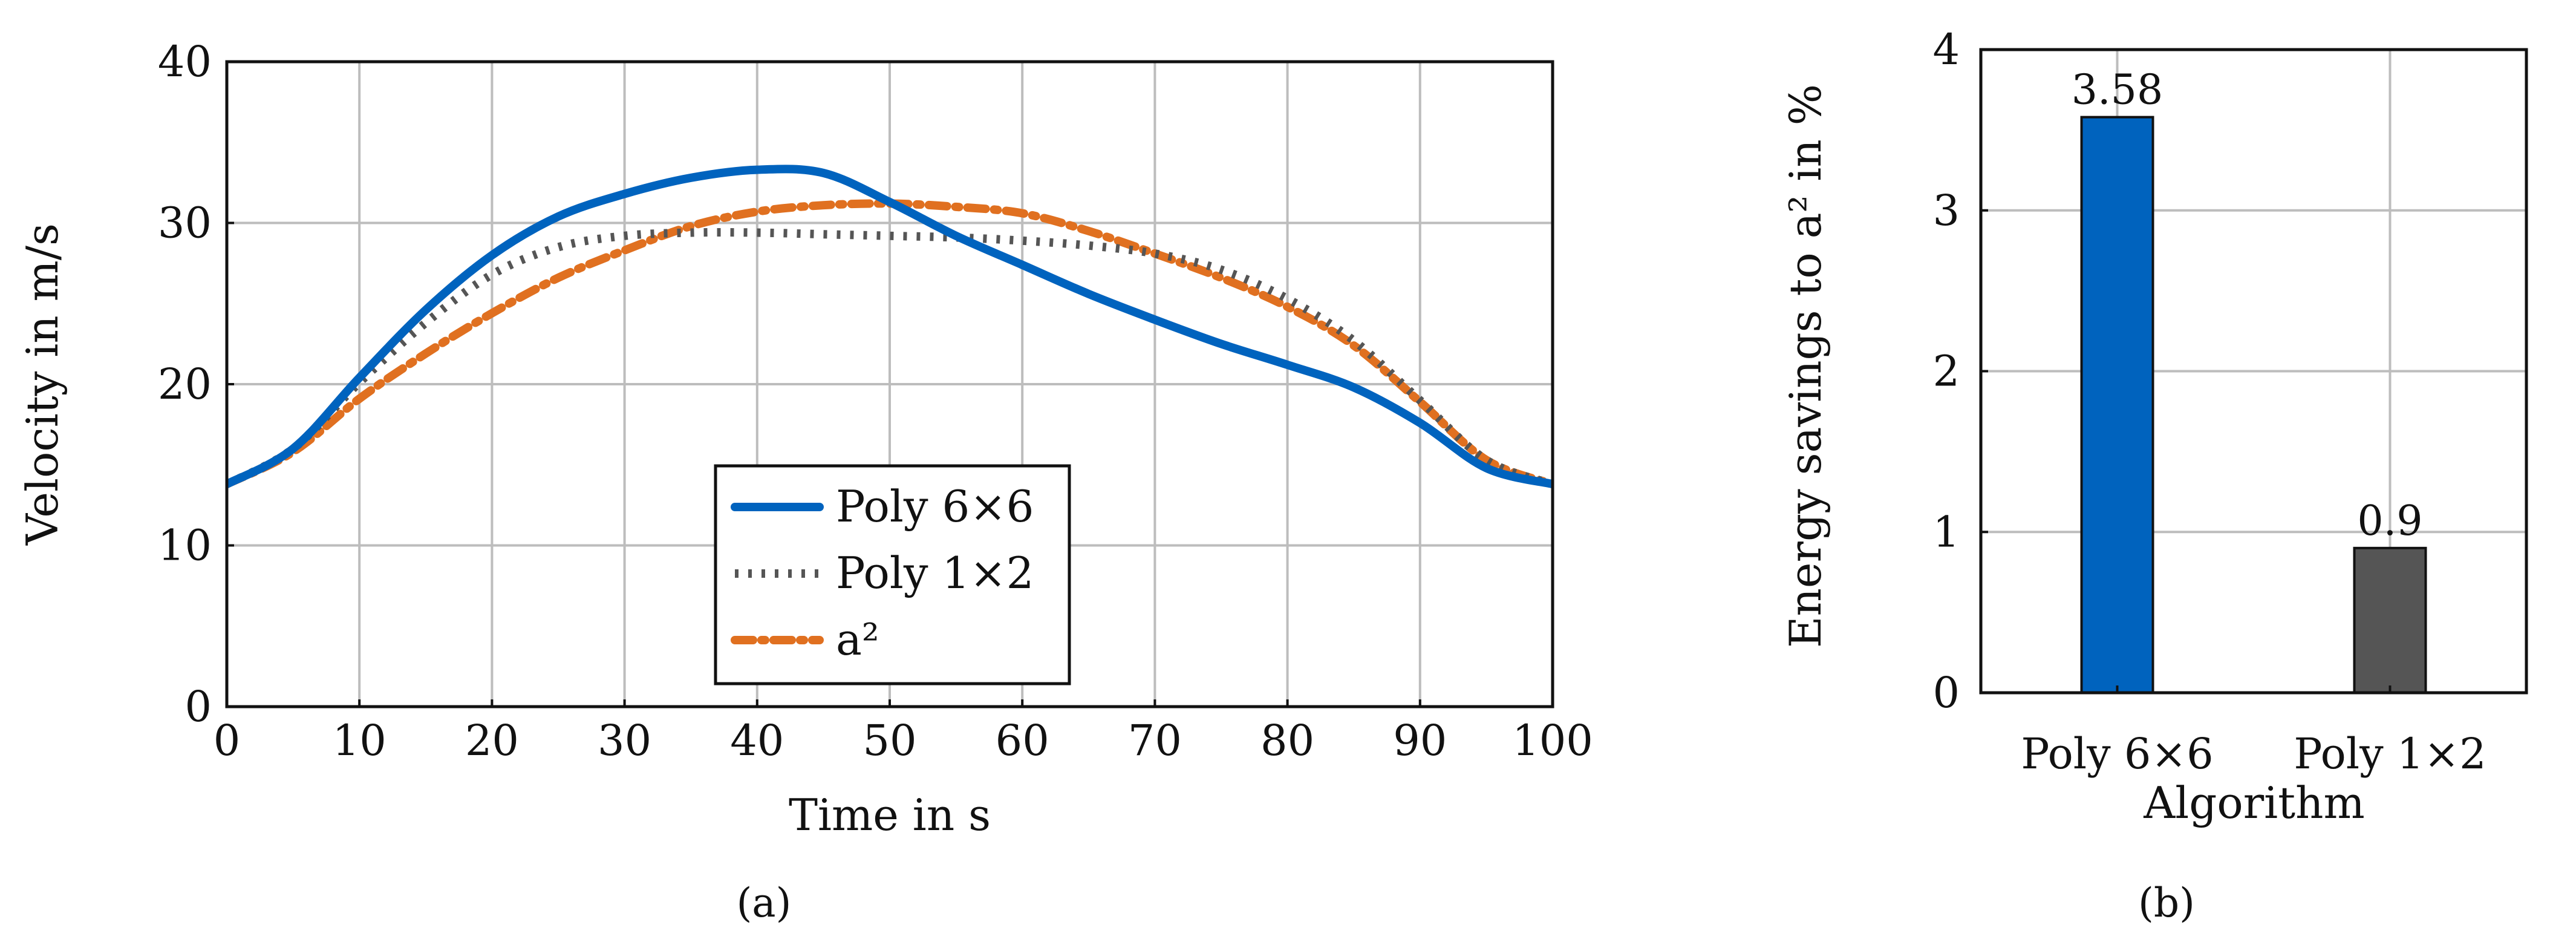 This screenshot has width=2576, height=942. Describe the element at coordinates (2249, 381) in the screenshot. I see `chart-b-bars: 3.58 0.9` at that location.